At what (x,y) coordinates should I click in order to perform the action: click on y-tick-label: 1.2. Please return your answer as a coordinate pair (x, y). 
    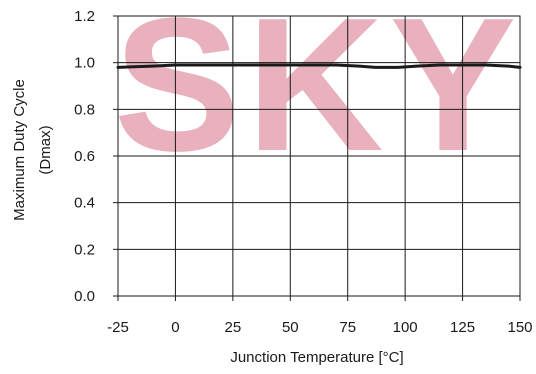
    Looking at the image, I should click on (84, 16).